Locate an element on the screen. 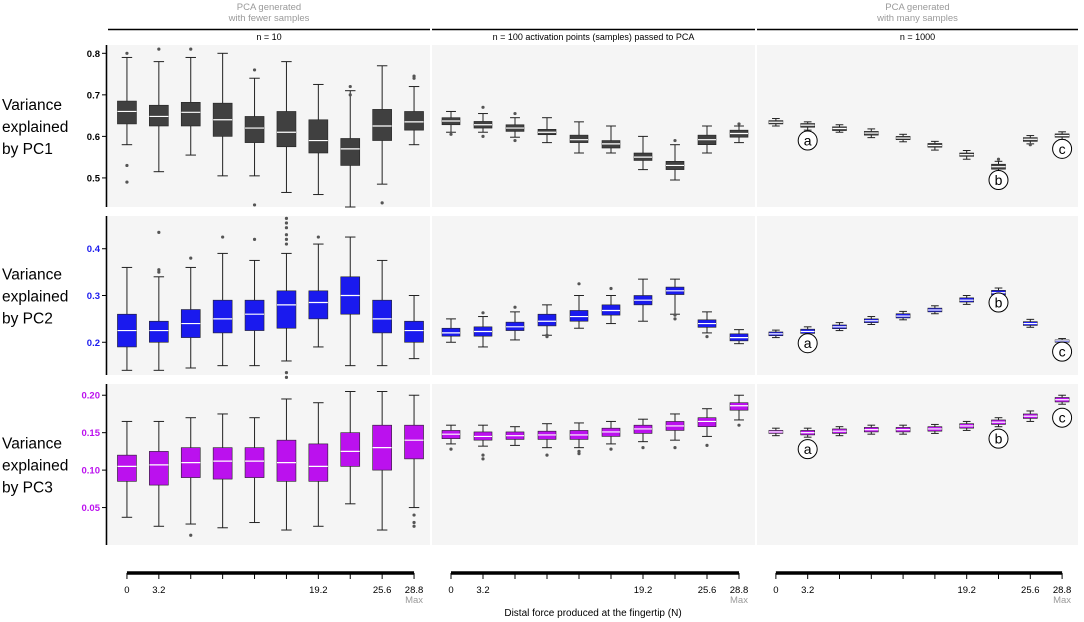 The image size is (1084, 622). annotation-a: a is located at coordinates (807, 449).